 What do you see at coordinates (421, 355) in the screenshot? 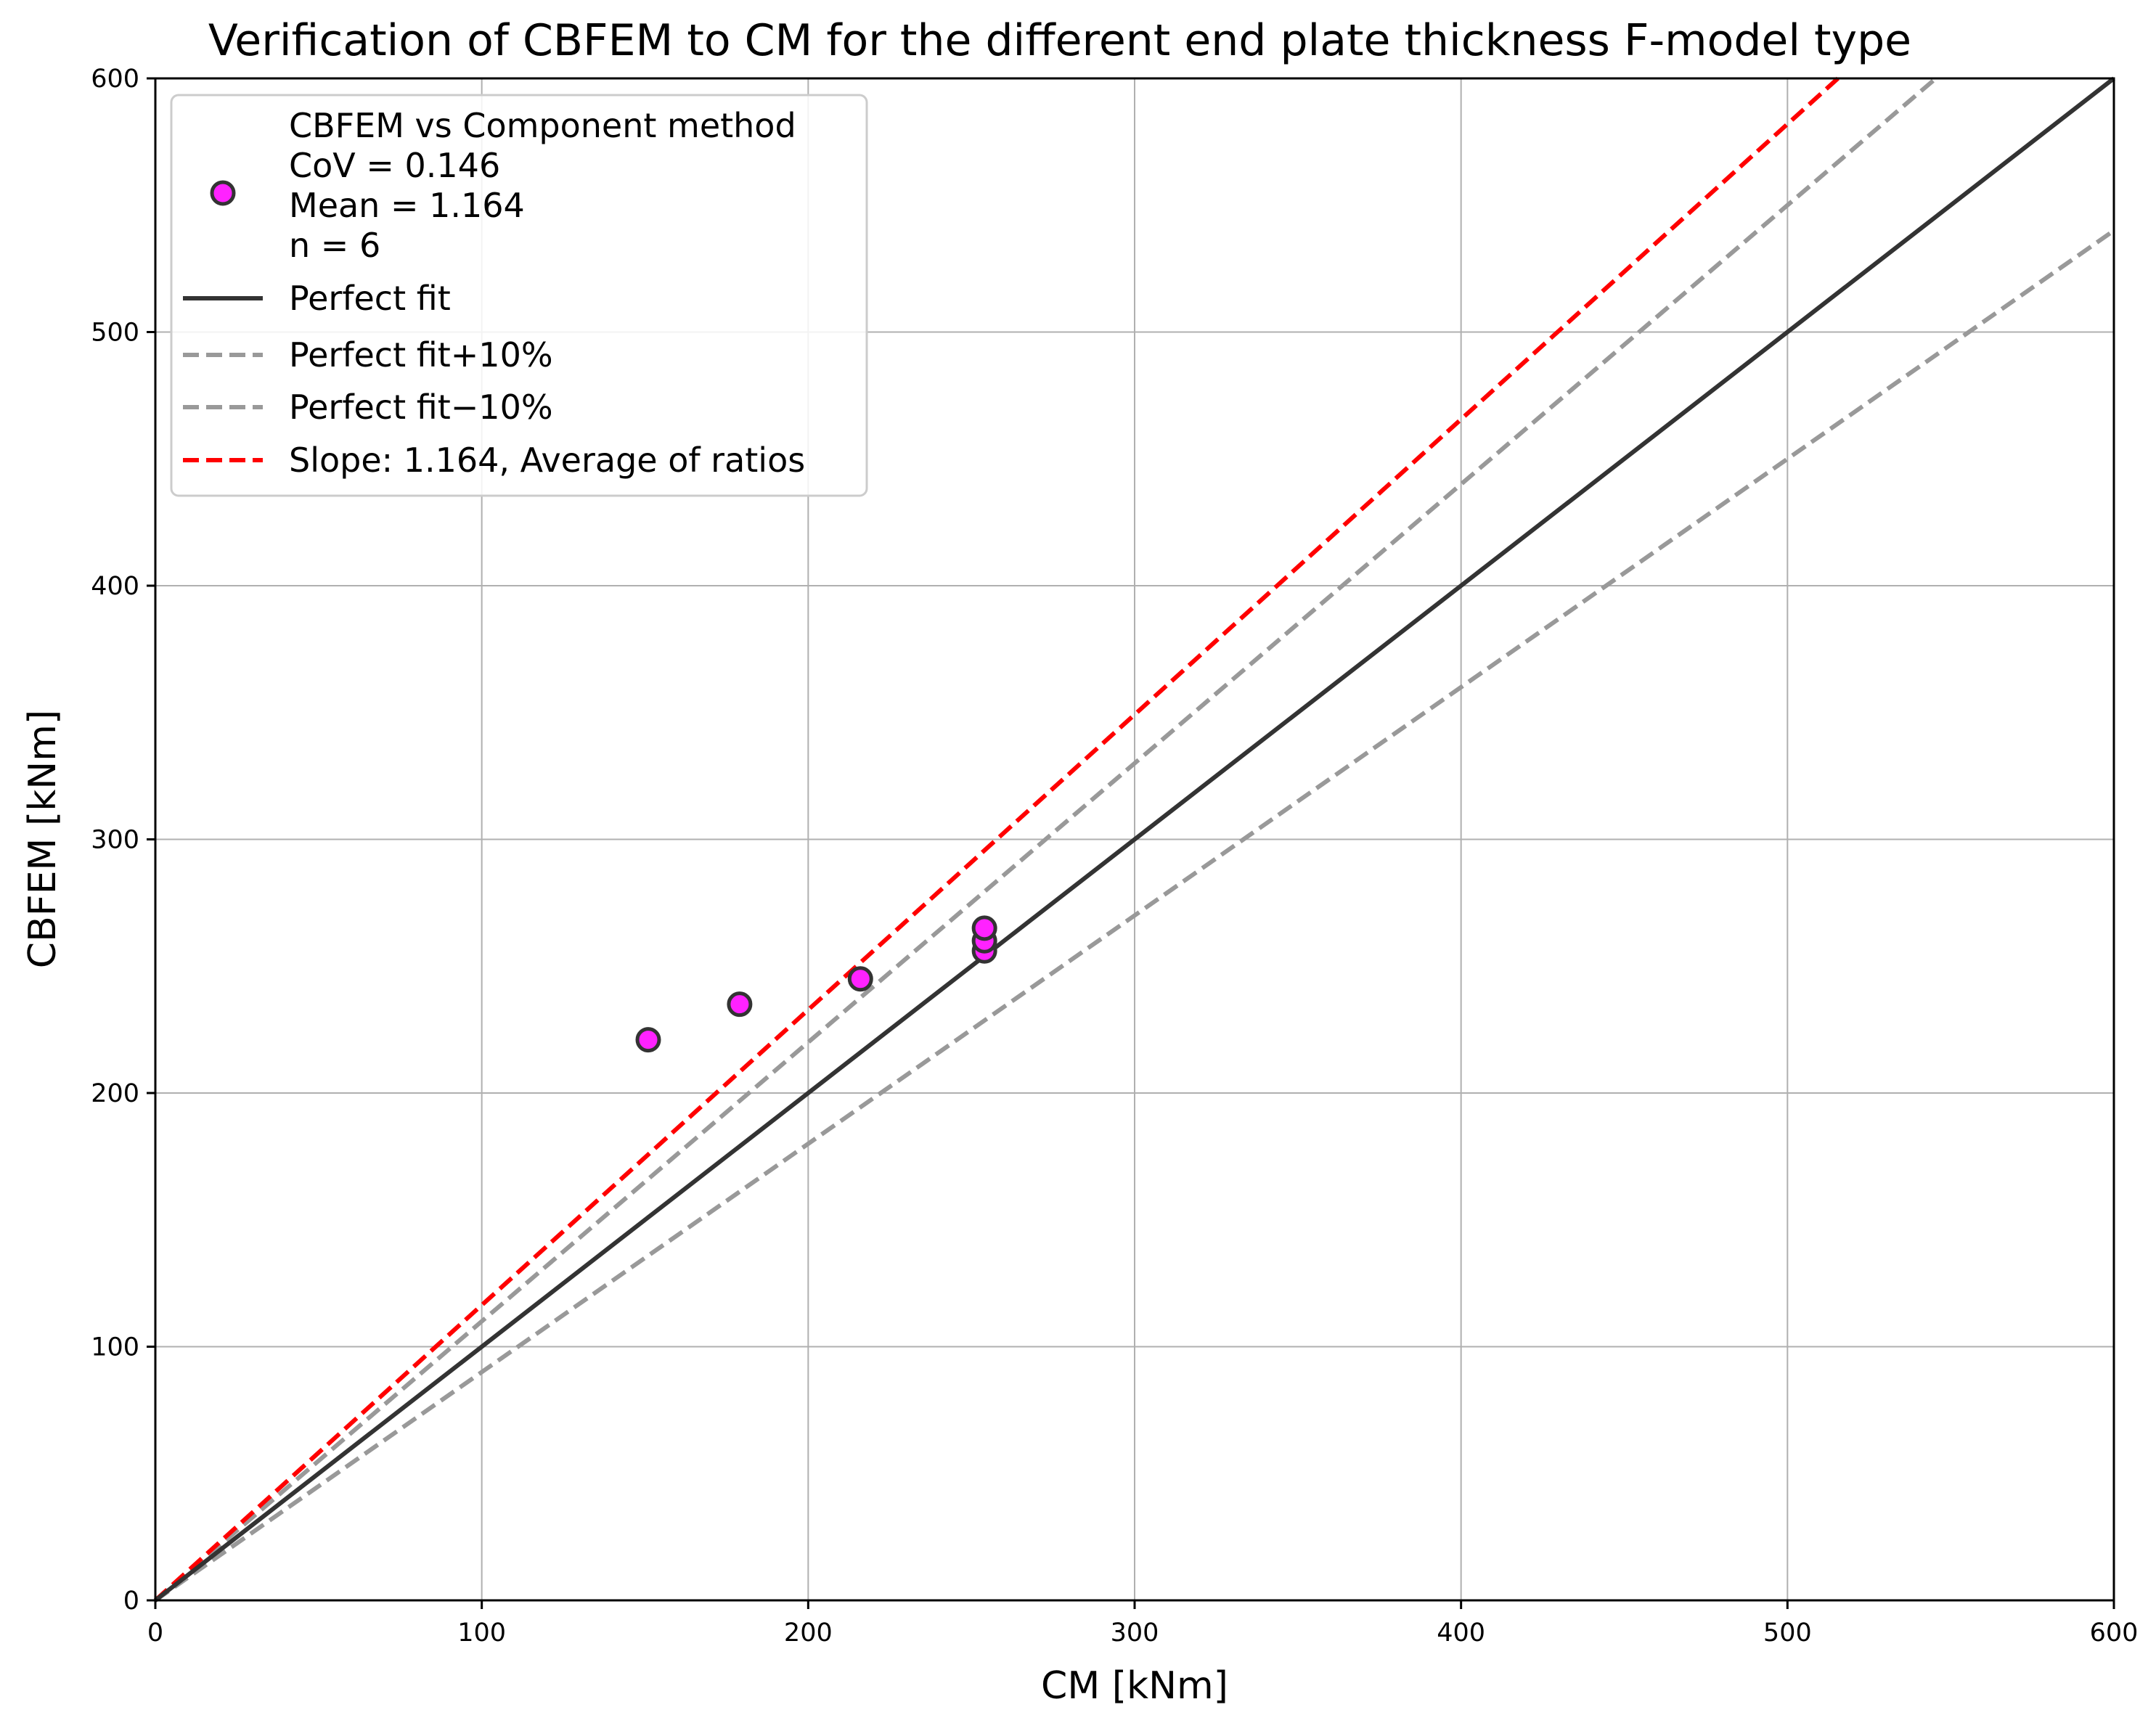
I see `legend-label-perfect-fit-plus: Perfect fit+10%` at bounding box center [421, 355].